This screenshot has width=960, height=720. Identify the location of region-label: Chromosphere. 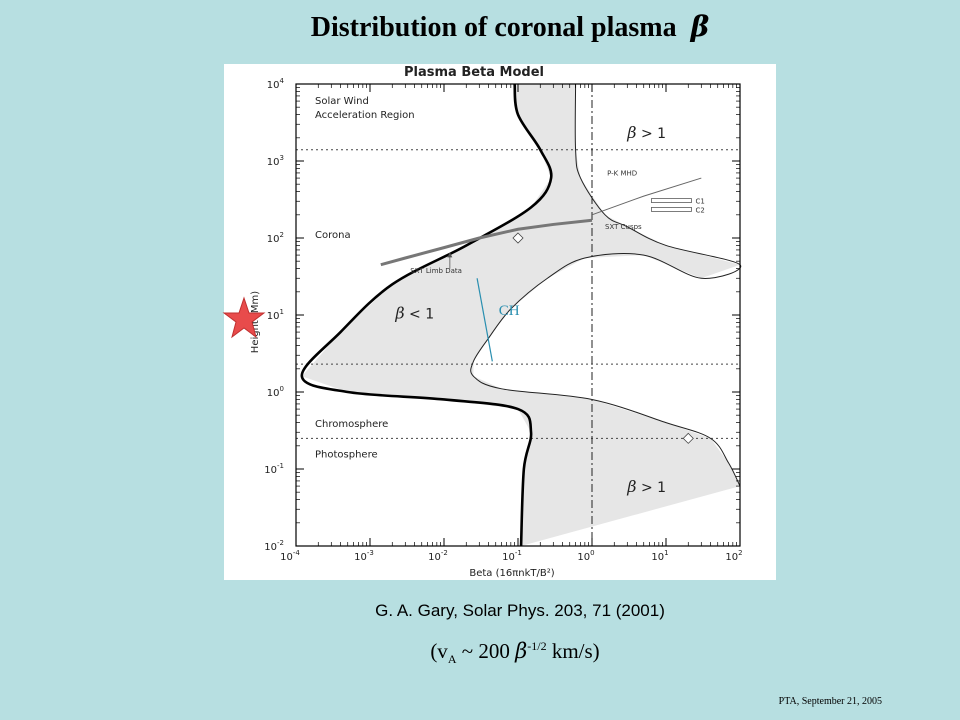
(351, 424).